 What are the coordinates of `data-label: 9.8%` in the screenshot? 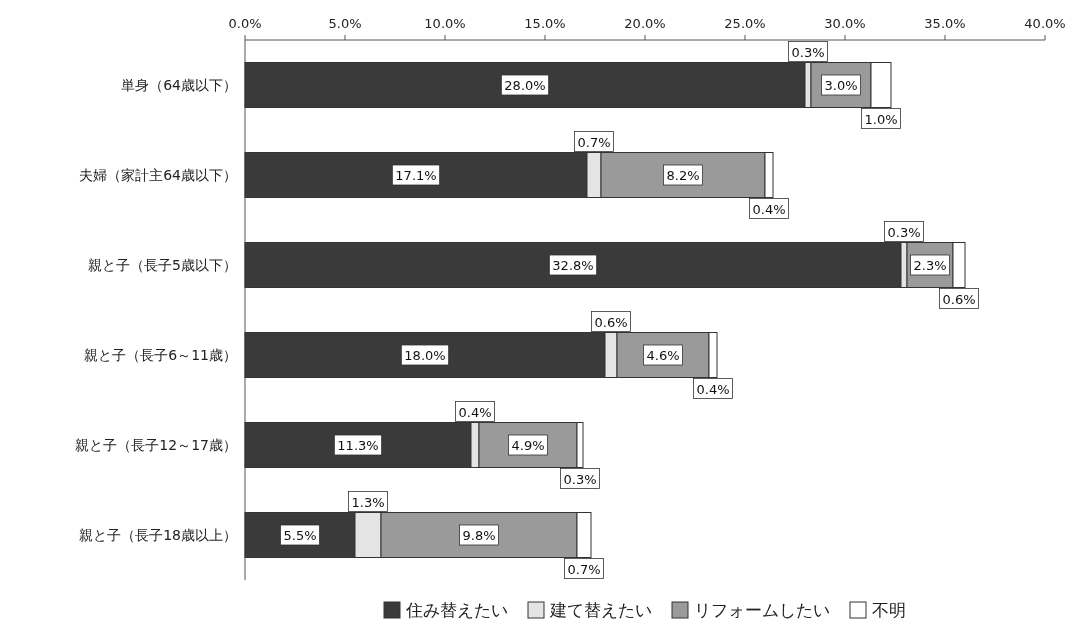 It's located at (479, 535).